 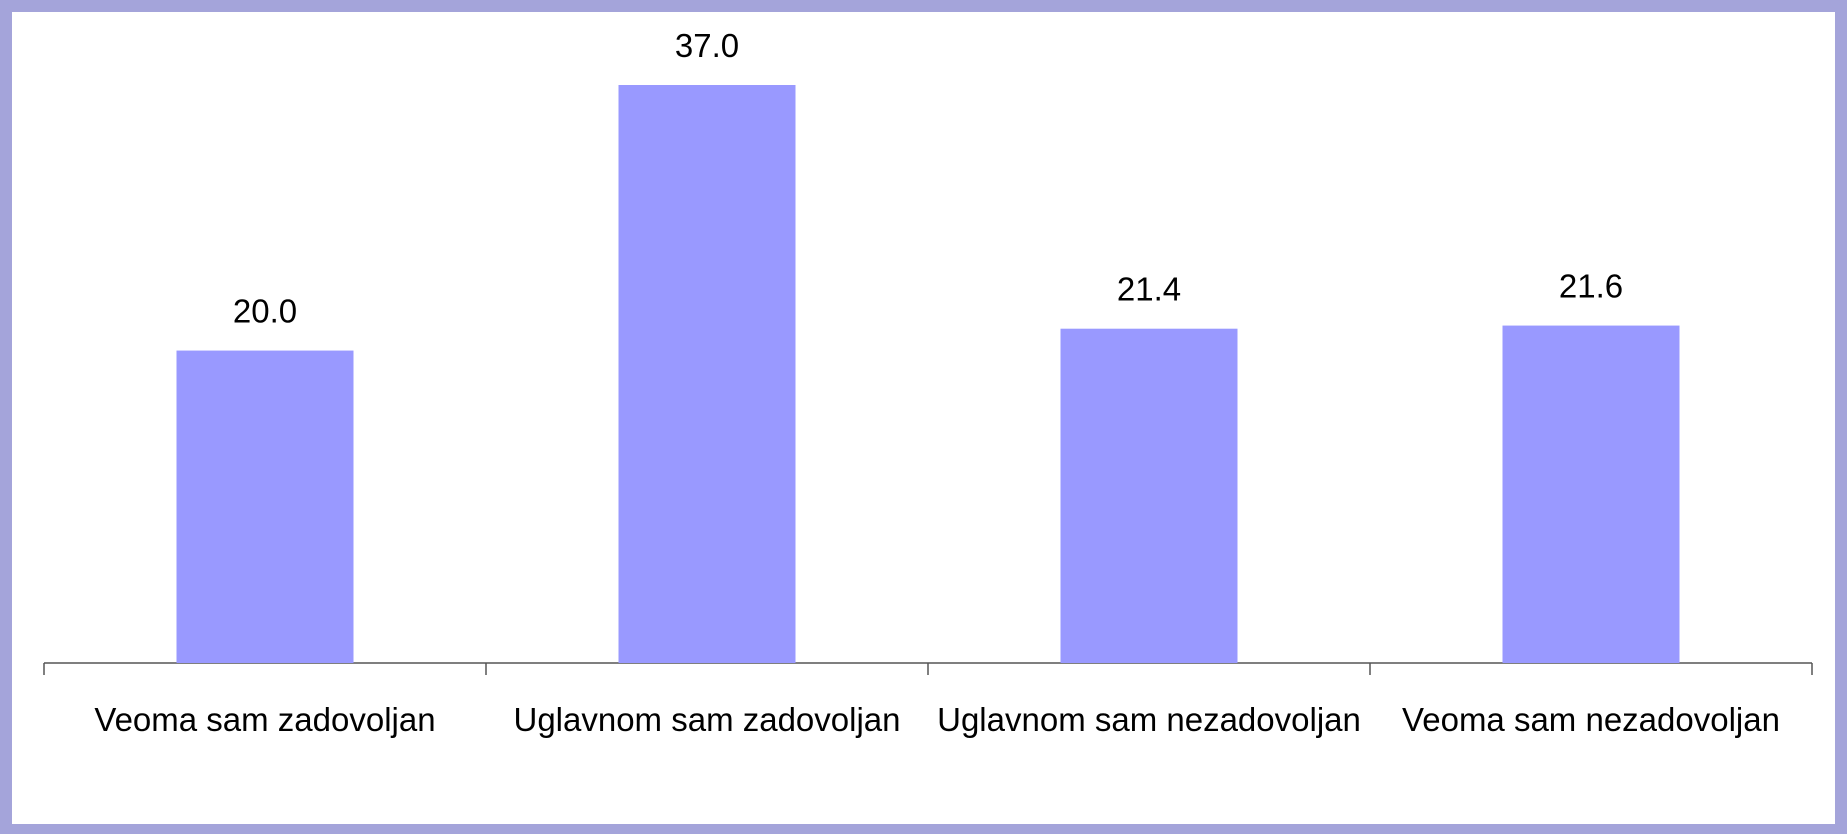 What do you see at coordinates (1591, 286) in the screenshot?
I see `value-label: 21.6` at bounding box center [1591, 286].